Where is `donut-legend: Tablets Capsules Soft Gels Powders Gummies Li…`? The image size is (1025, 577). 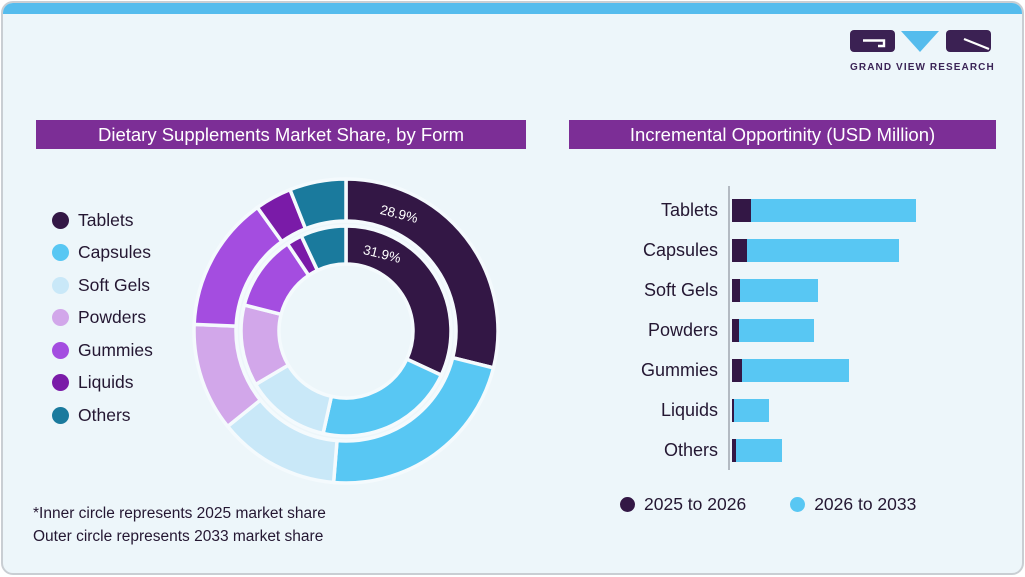
donut-legend: Tablets Capsules Soft Gels Powders Gummies Li… is located at coordinates (102, 324).